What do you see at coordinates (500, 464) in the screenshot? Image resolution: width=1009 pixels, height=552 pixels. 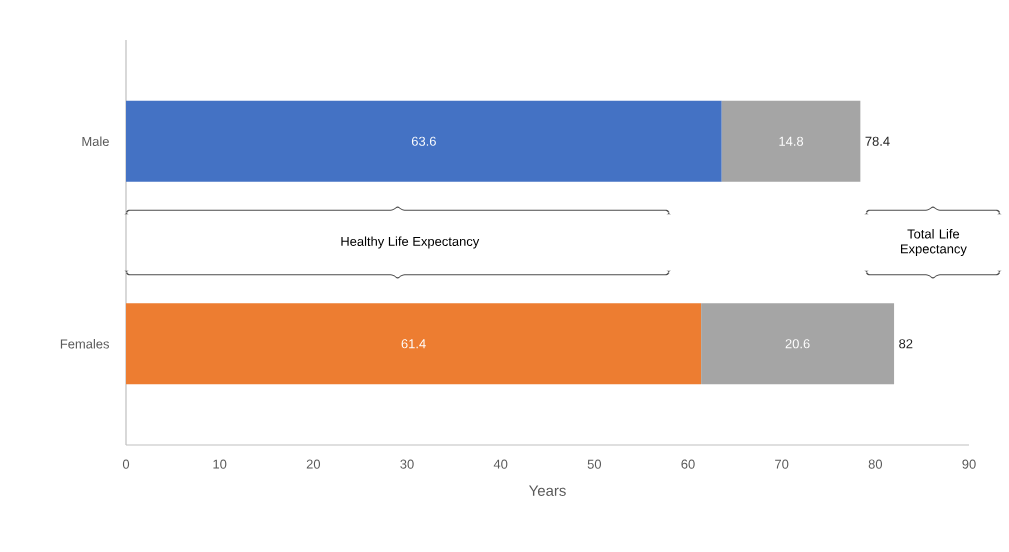 I see `x-tick-label: 40` at bounding box center [500, 464].